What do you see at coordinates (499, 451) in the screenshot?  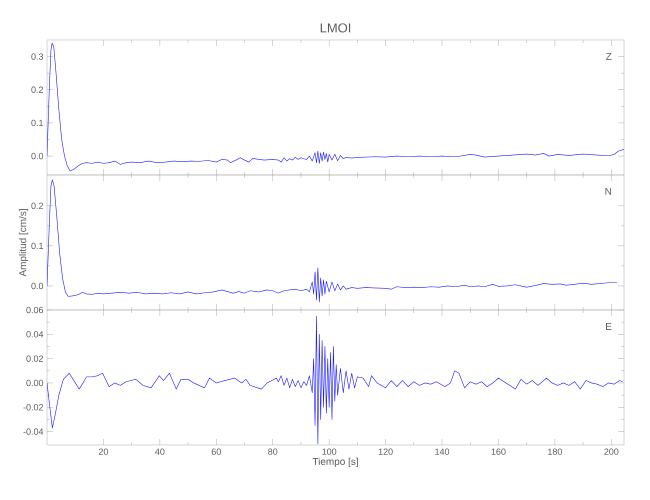 I see `x-tick-label: 160` at bounding box center [499, 451].